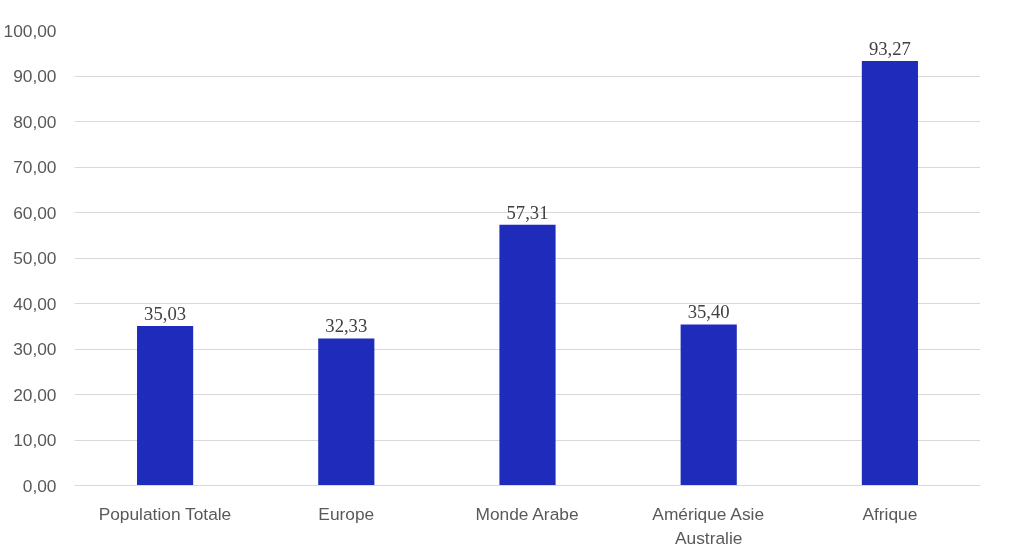 This screenshot has width=1011, height=560. I want to click on data-label: 57,31, so click(527, 212).